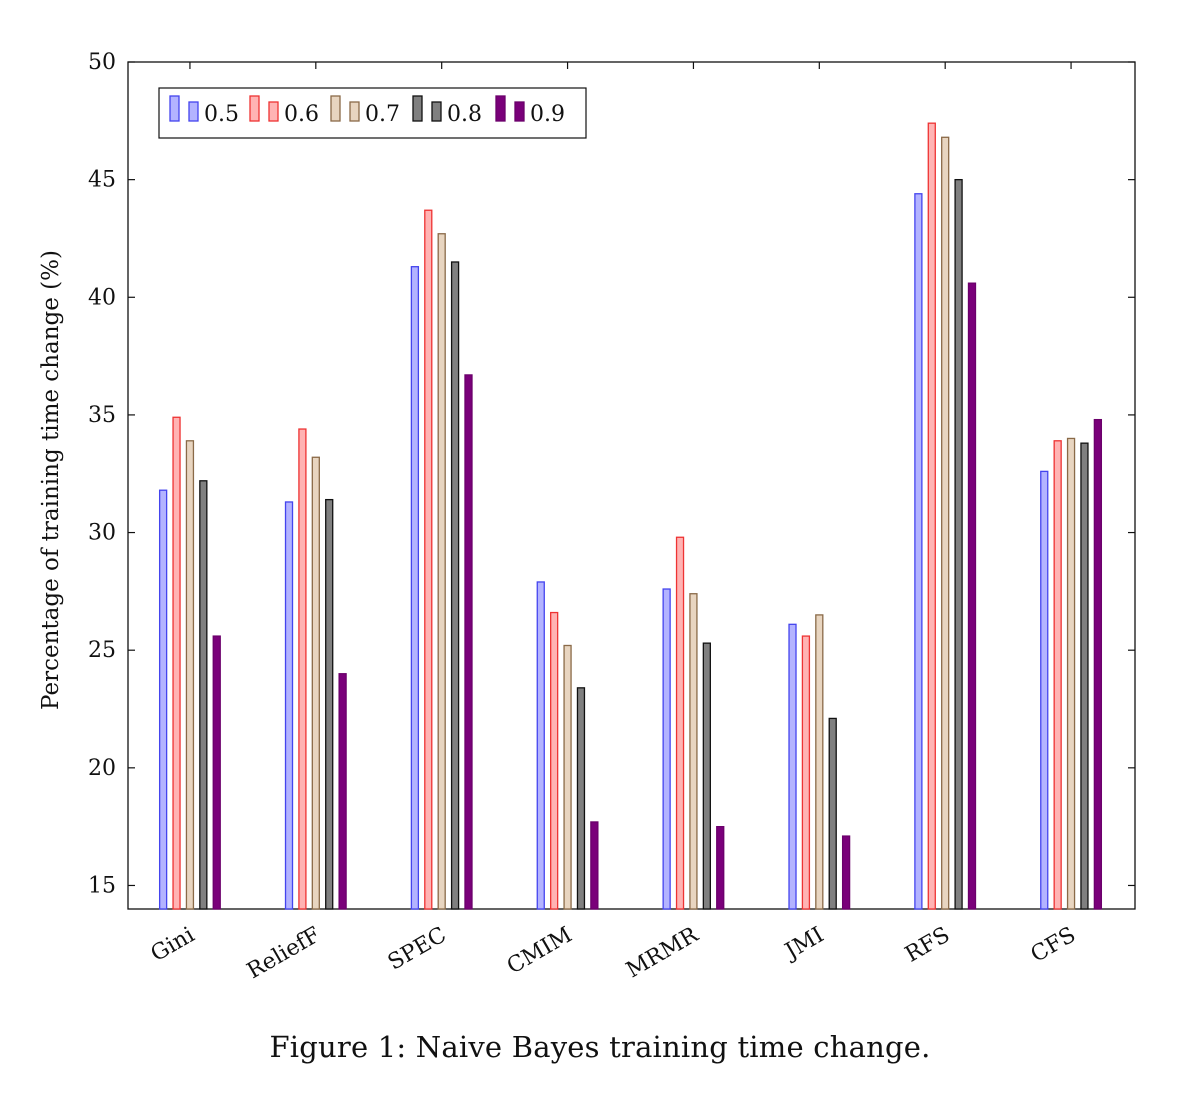  Describe the element at coordinates (540, 951) in the screenshot. I see `category-label-cmim: CMIM` at that location.